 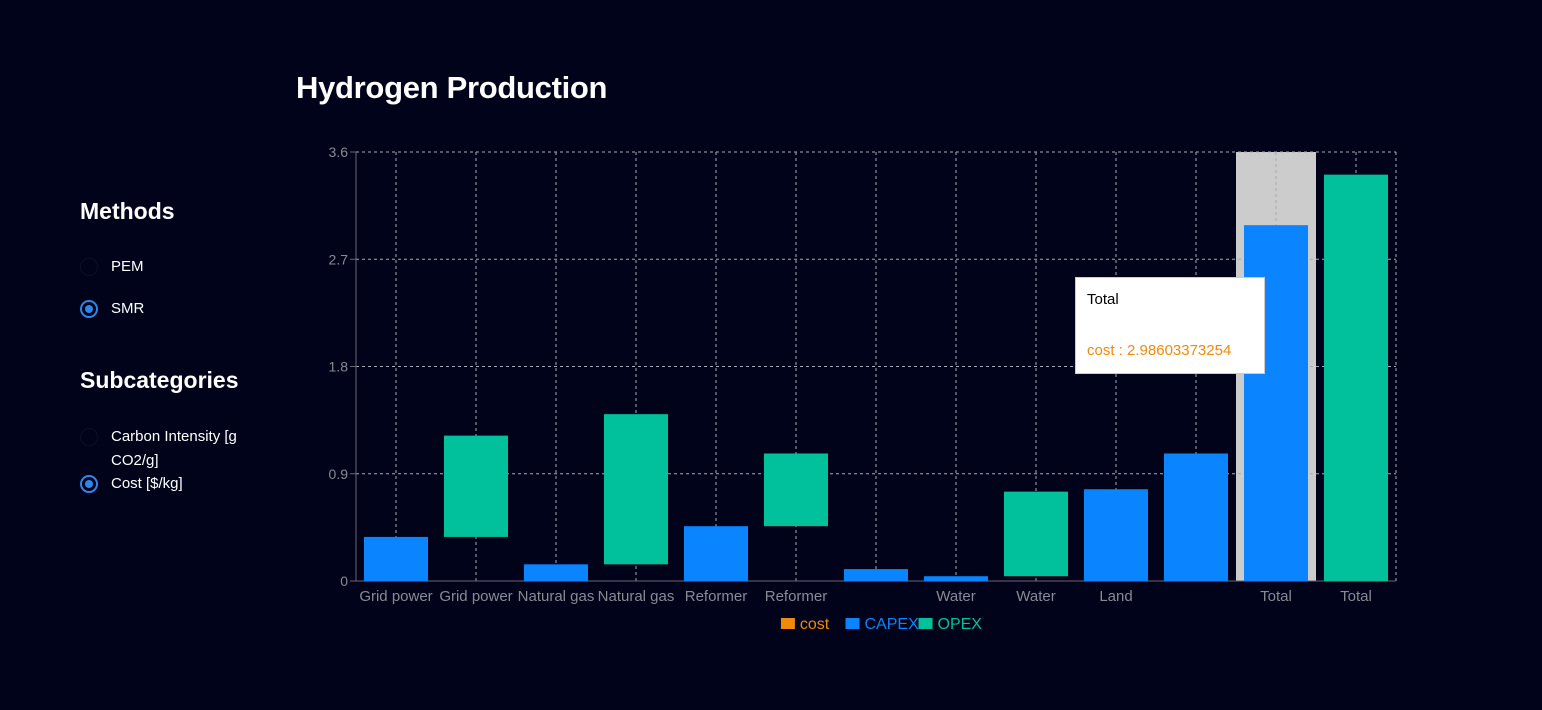 I want to click on method-option-pem: PEM, so click(x=112, y=268).